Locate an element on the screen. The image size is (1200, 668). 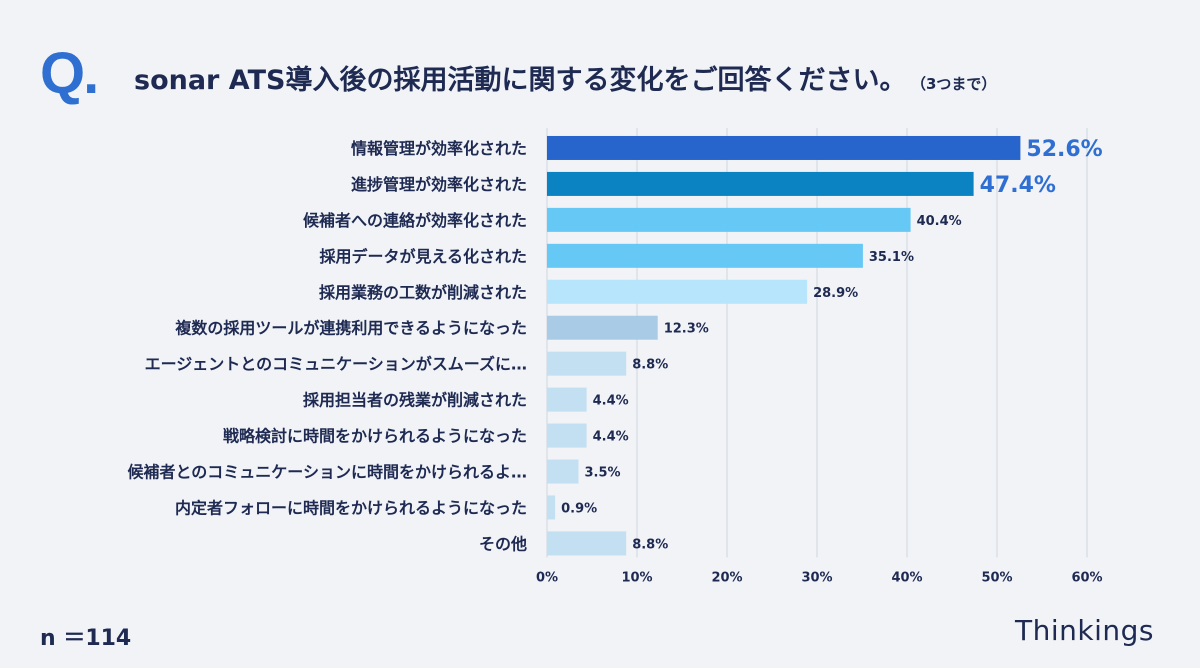
category-label: 内定者フォローに時間をかけられるようになった is located at coordinates (351, 507).